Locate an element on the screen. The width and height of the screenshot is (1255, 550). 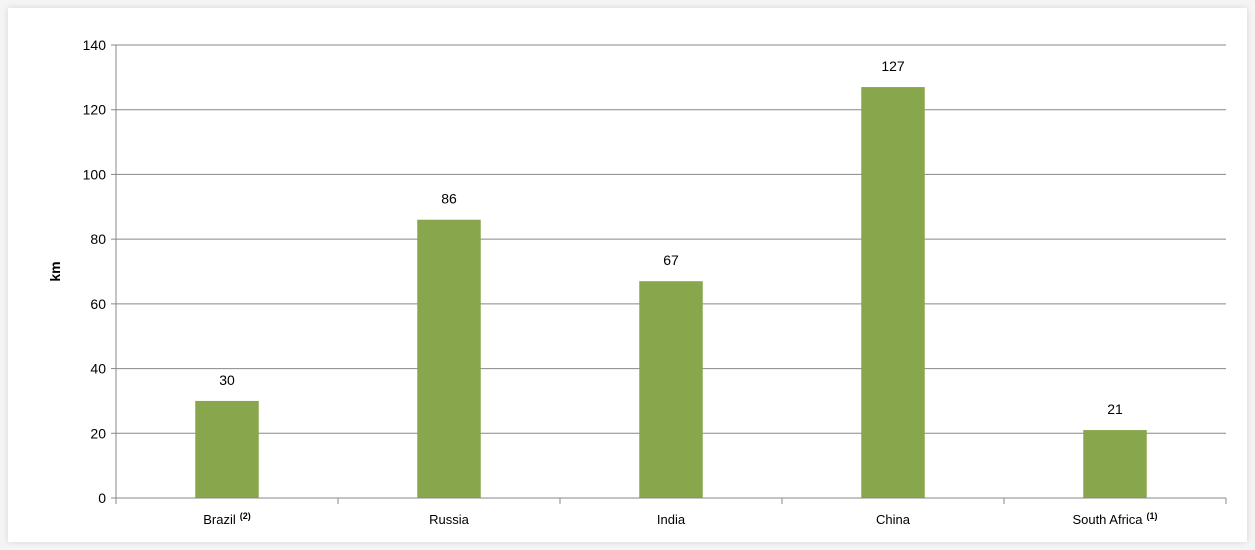
y-tick-label: 60 is located at coordinates (98, 304).